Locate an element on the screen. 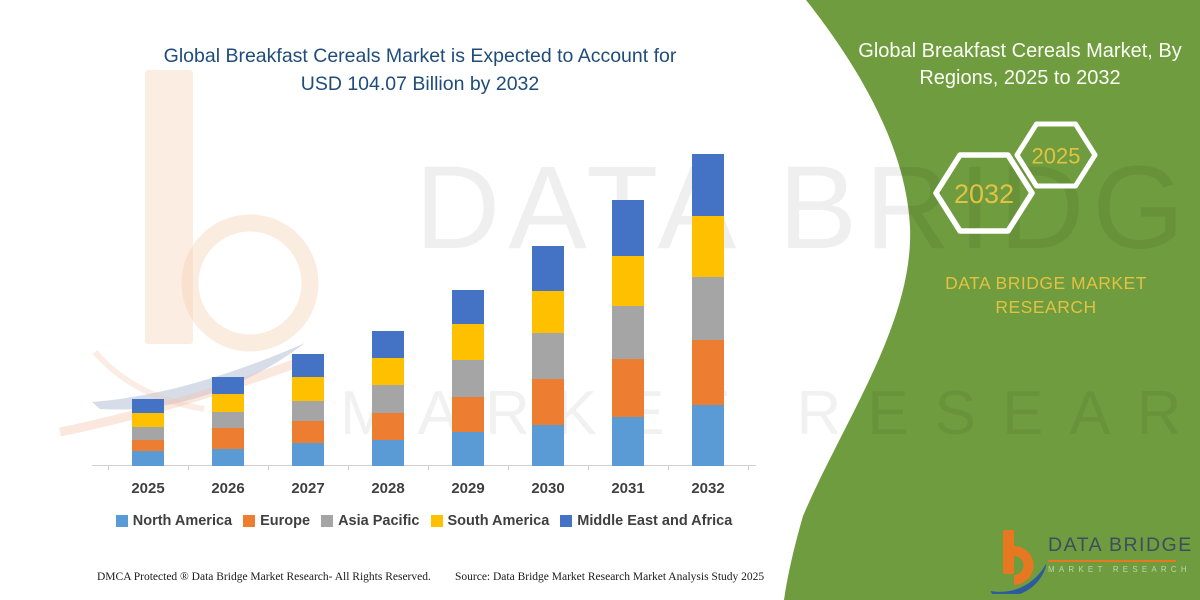  segment-2030-asia-pacific is located at coordinates (548, 356).